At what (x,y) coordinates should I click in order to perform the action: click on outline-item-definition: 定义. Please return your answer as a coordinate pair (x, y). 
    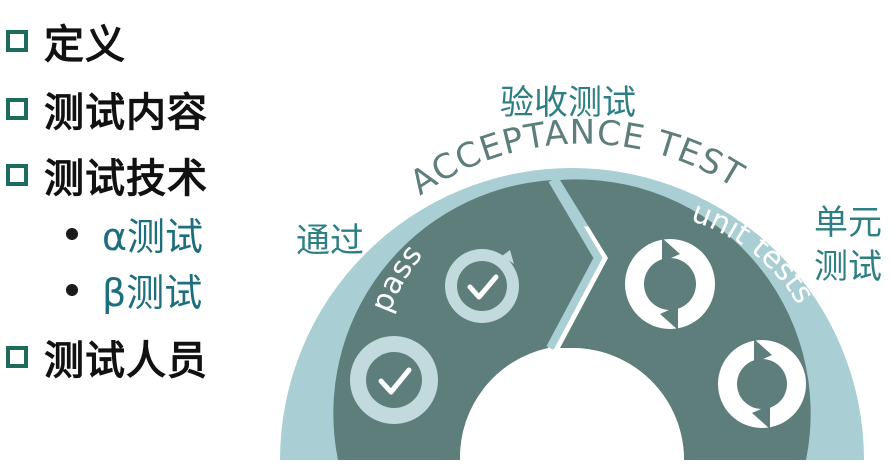
    Looking at the image, I should click on (66, 41).